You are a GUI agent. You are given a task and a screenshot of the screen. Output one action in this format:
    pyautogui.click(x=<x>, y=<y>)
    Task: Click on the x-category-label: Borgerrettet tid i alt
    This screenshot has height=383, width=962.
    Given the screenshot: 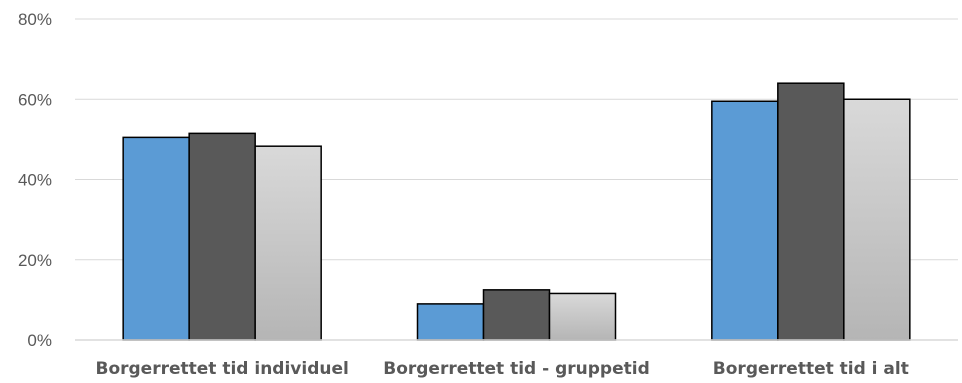 What is the action you would take?
    pyautogui.click(x=811, y=369)
    